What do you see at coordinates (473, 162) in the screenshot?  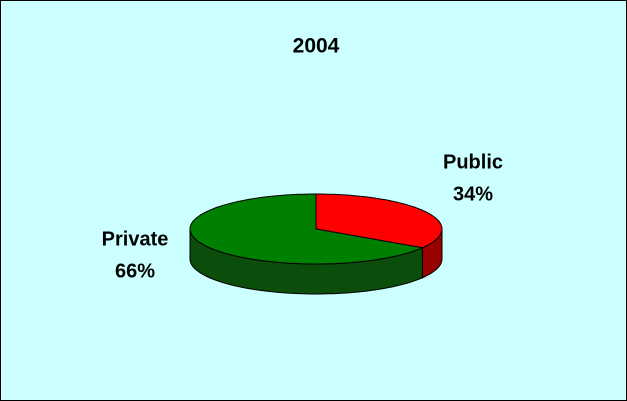 I see `category-label: Public` at bounding box center [473, 162].